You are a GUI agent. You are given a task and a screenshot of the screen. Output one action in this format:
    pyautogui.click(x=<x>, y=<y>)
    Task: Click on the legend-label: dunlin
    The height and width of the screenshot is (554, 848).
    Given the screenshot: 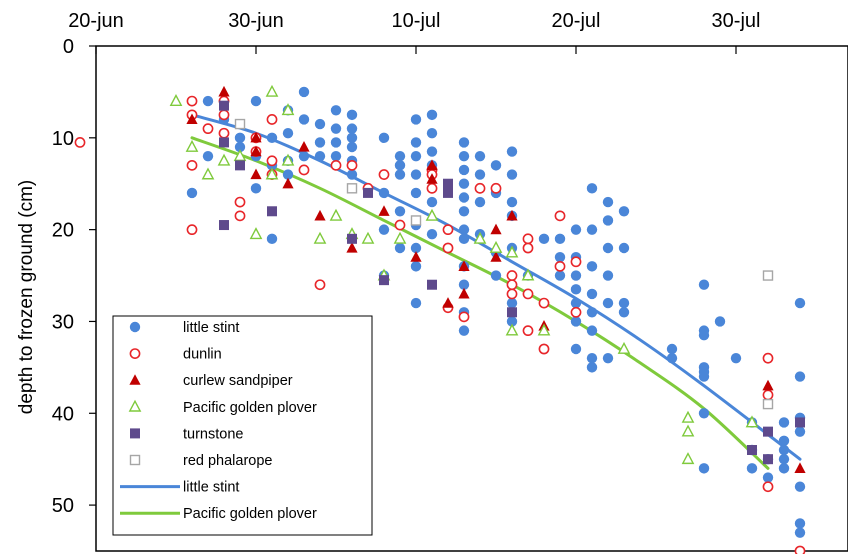 What is the action you would take?
    pyautogui.click(x=202, y=355)
    